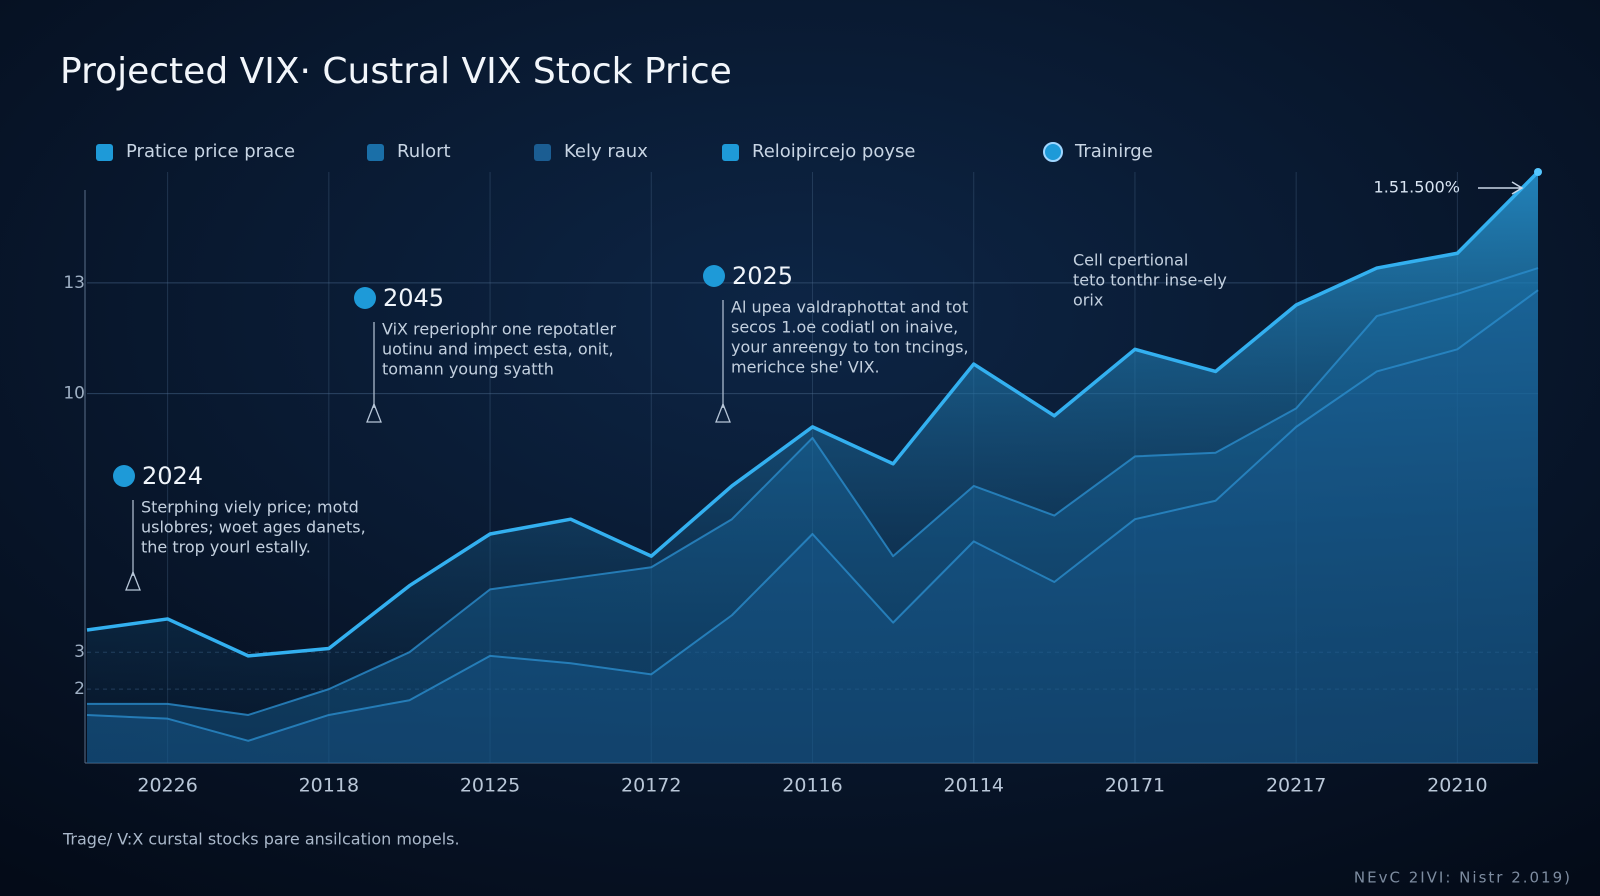 Image resolution: width=1600 pixels, height=896 pixels. I want to click on x-tick-label: 20210, so click(1457, 786).